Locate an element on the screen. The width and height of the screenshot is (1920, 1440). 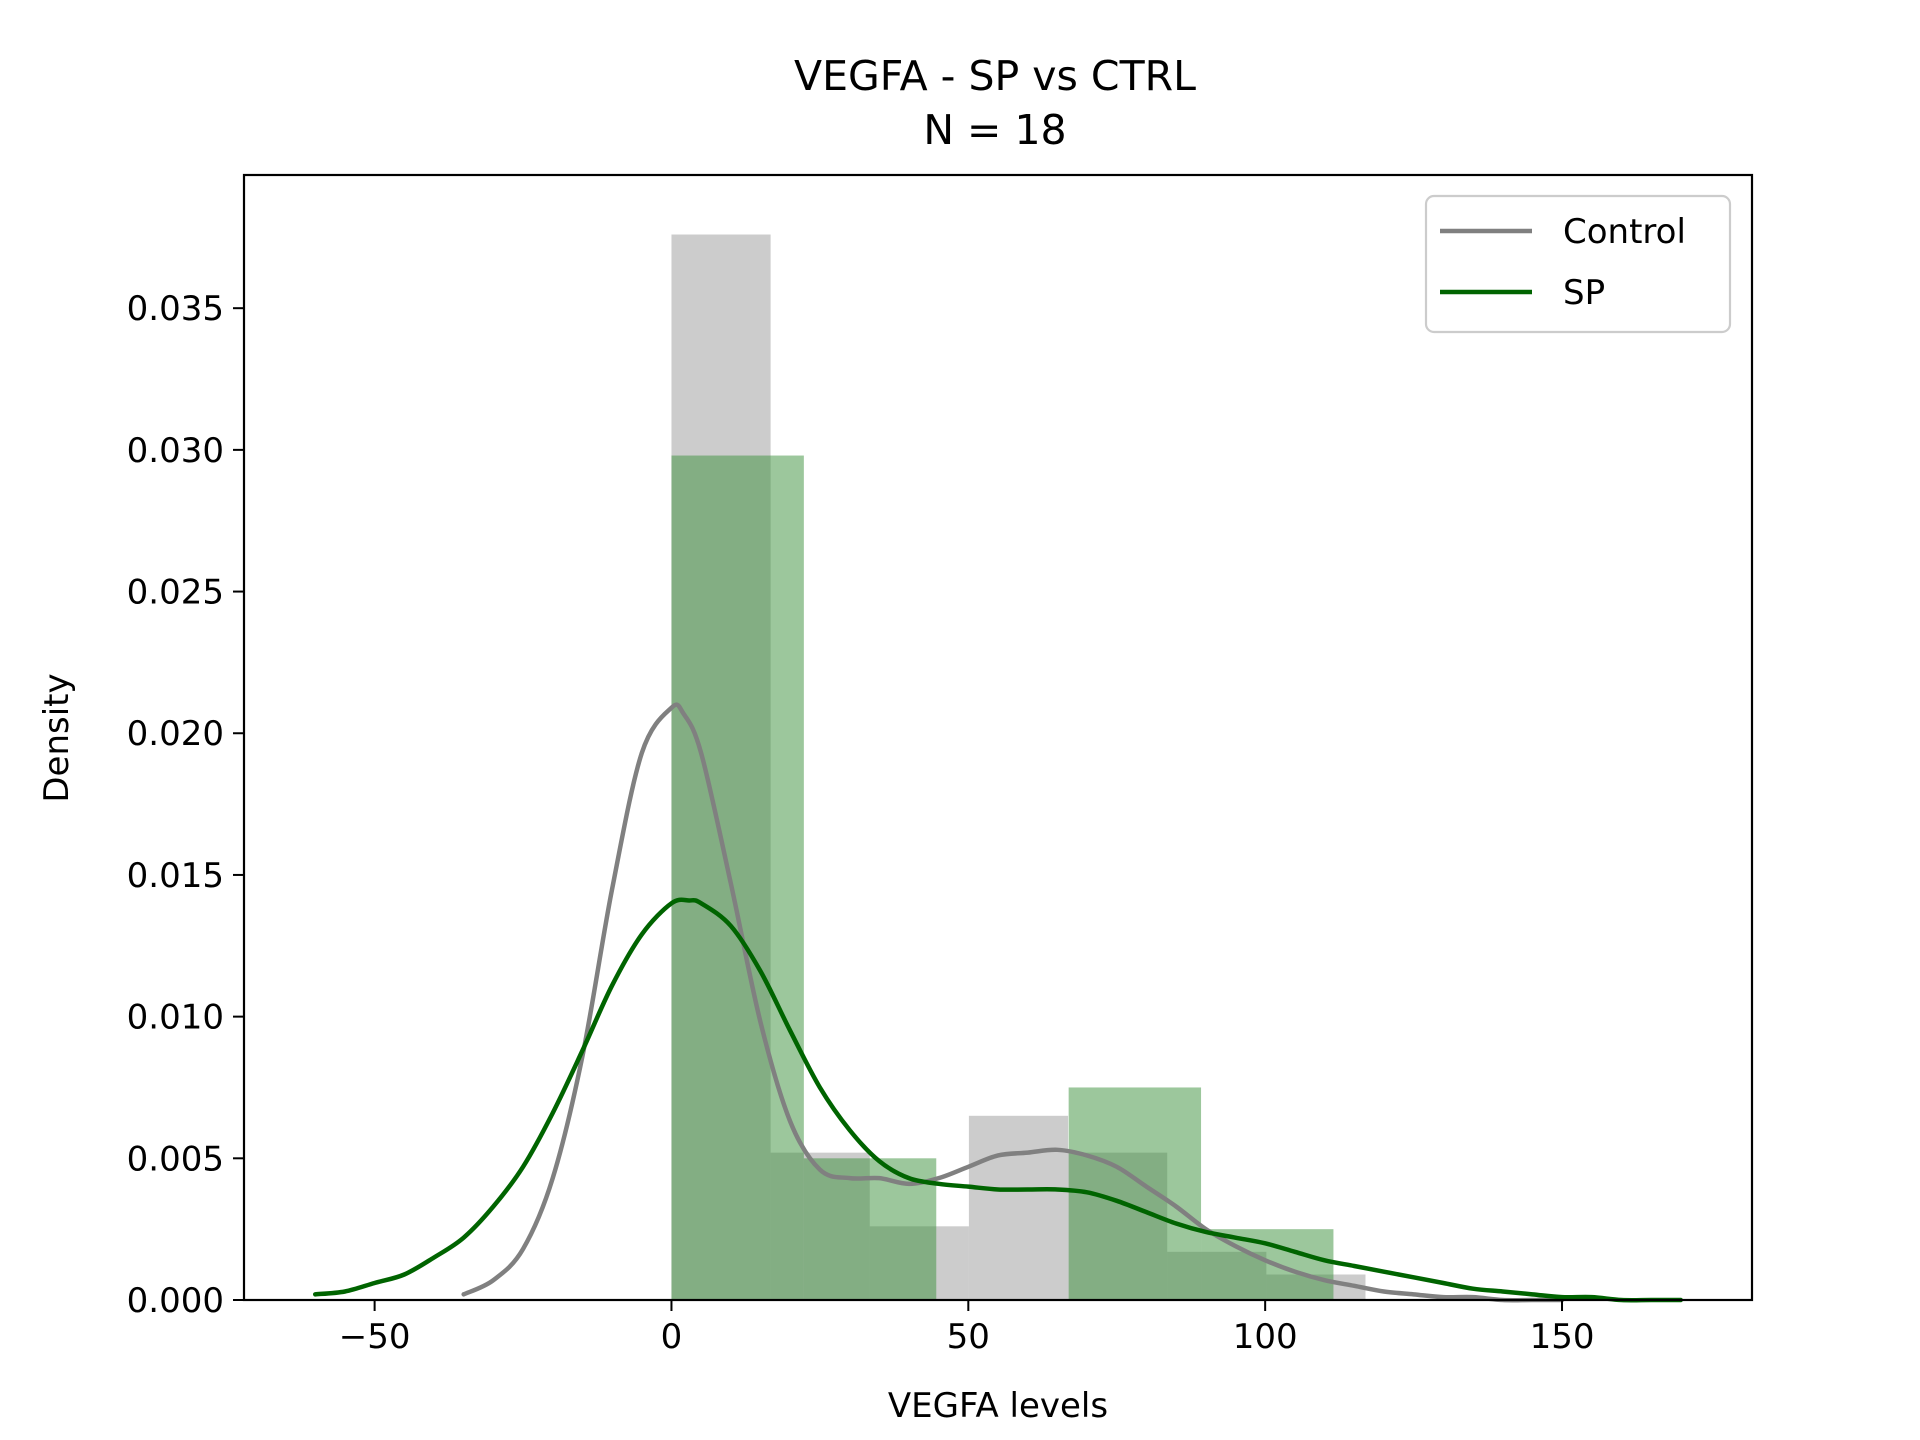
x-tick-label: 100 is located at coordinates (1265, 1337).